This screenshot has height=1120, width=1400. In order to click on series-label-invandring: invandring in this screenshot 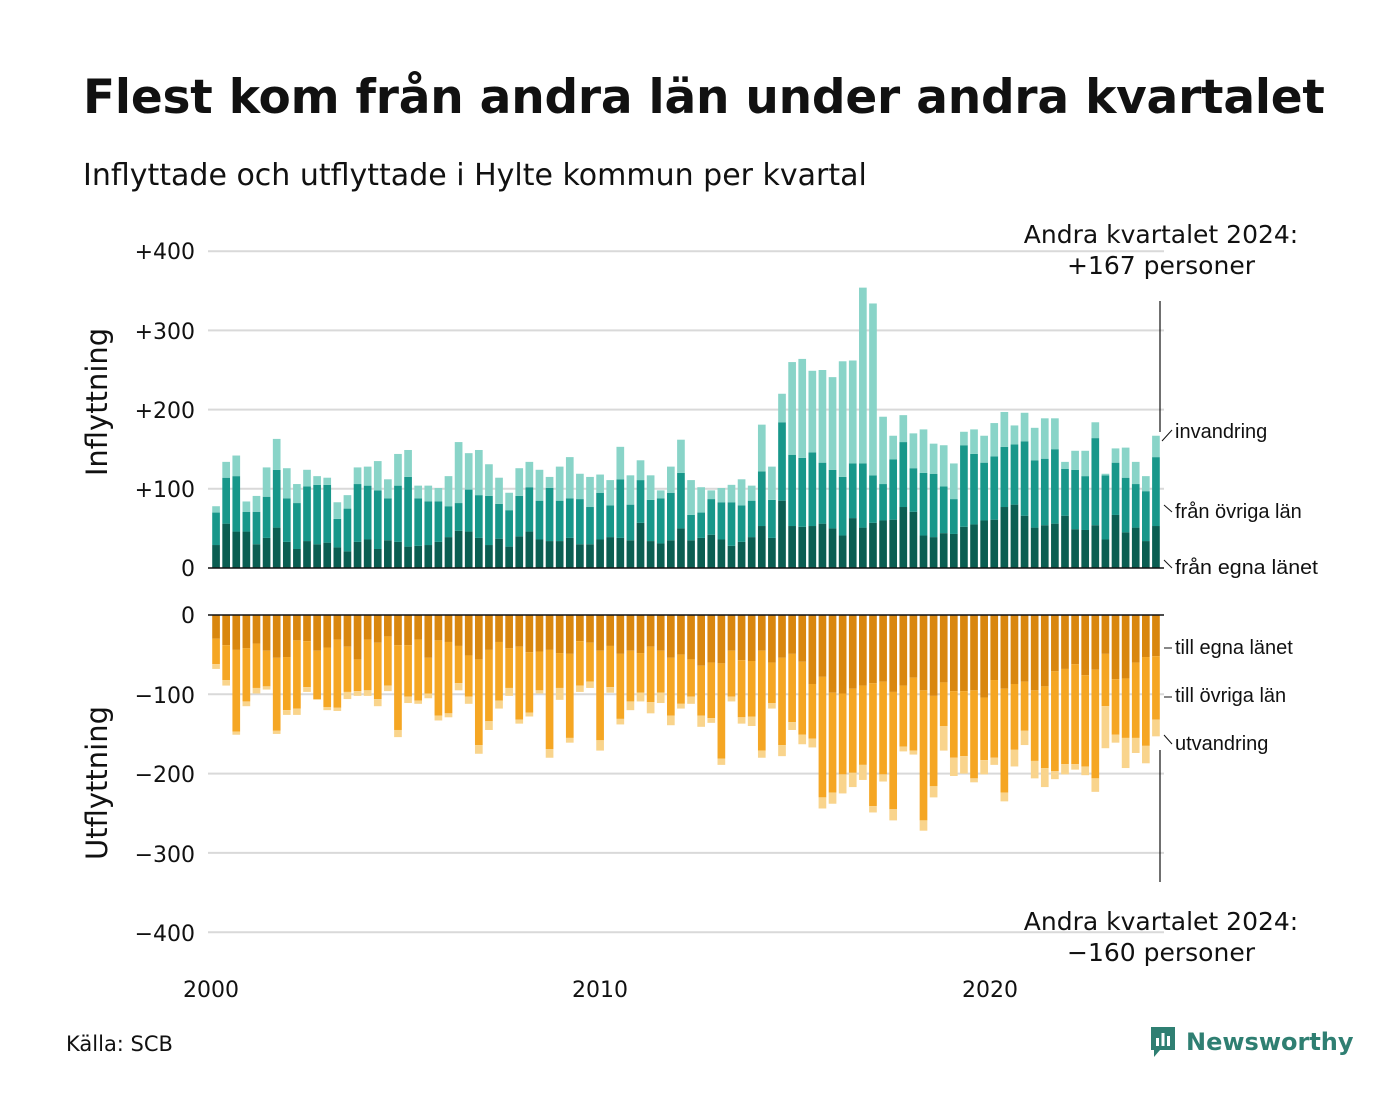, I will do `click(1221, 432)`.